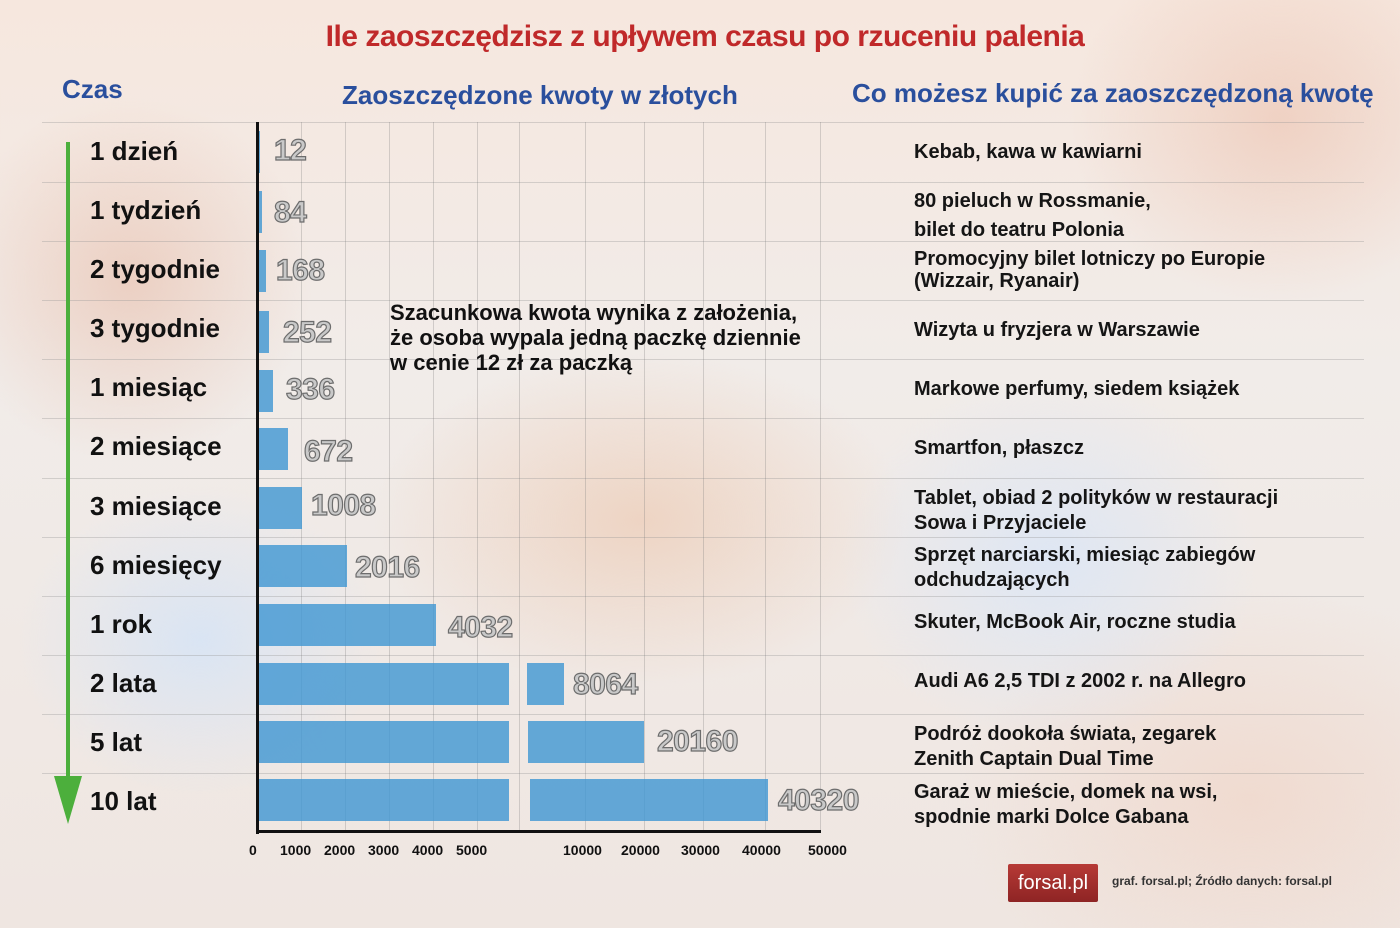  I want to click on buy-label: Smartfon, płaszcz, so click(999, 448).